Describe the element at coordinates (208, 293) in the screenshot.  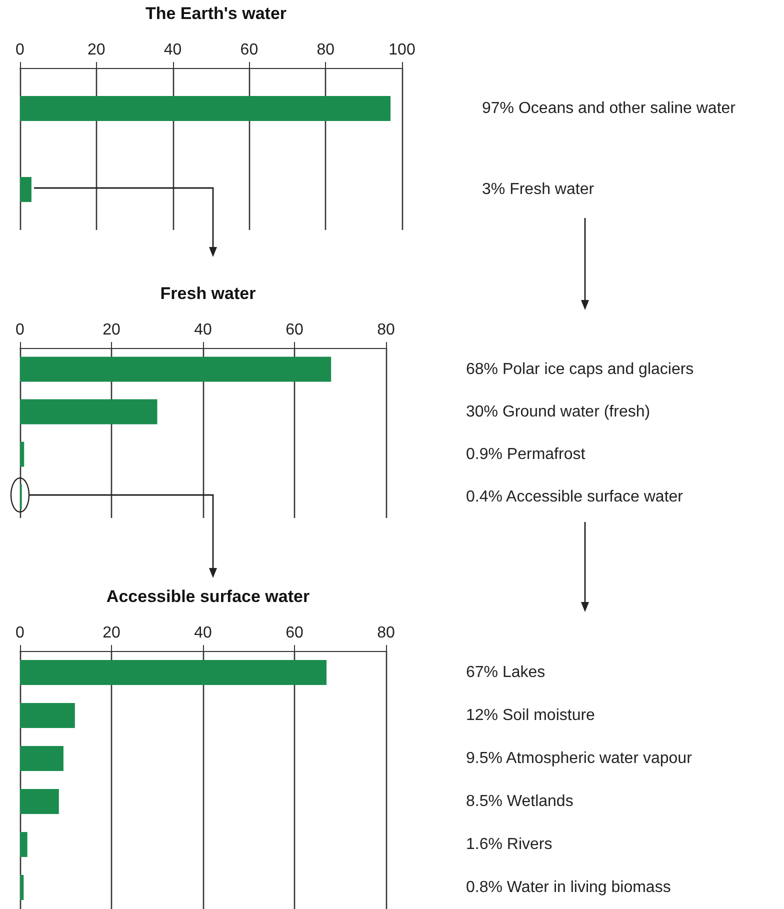
I see `chart-title: Fresh water` at that location.